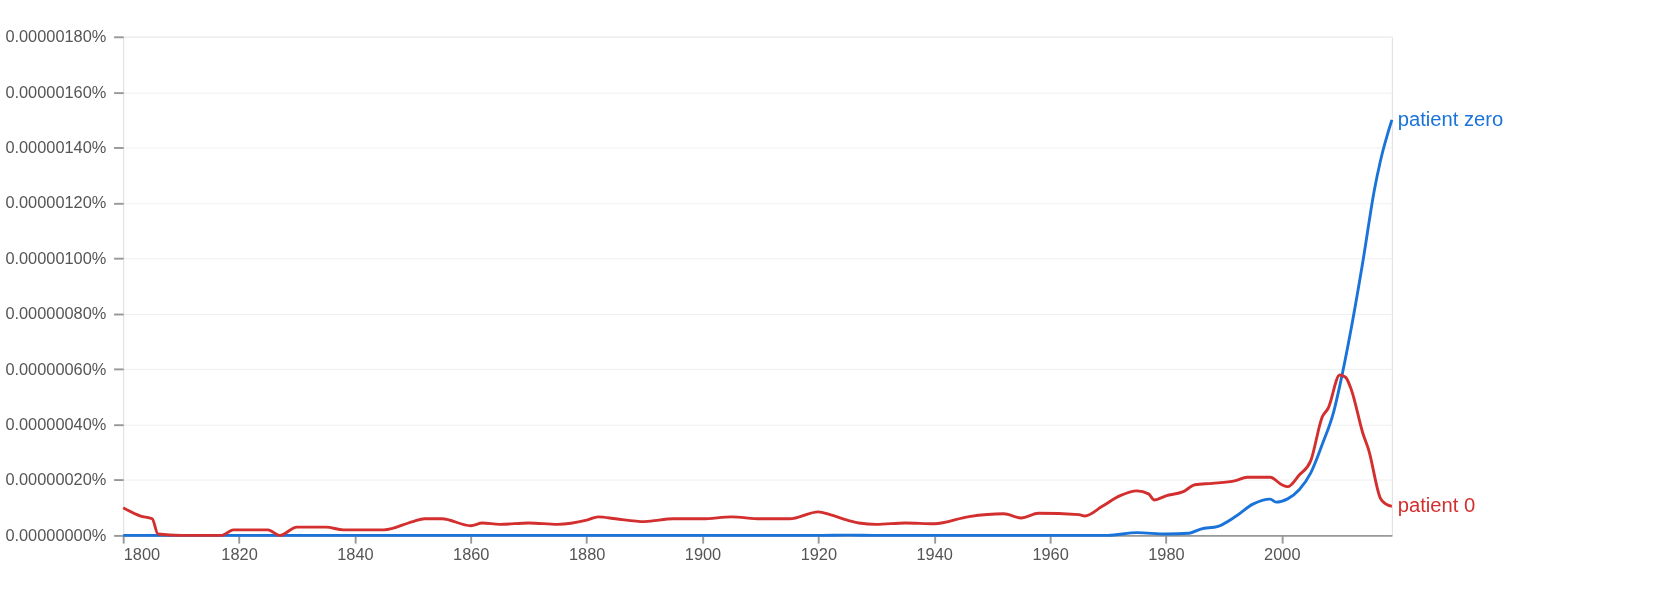 The width and height of the screenshot is (1672, 591). What do you see at coordinates (934, 553) in the screenshot?
I see `x-tick-label: 1940` at bounding box center [934, 553].